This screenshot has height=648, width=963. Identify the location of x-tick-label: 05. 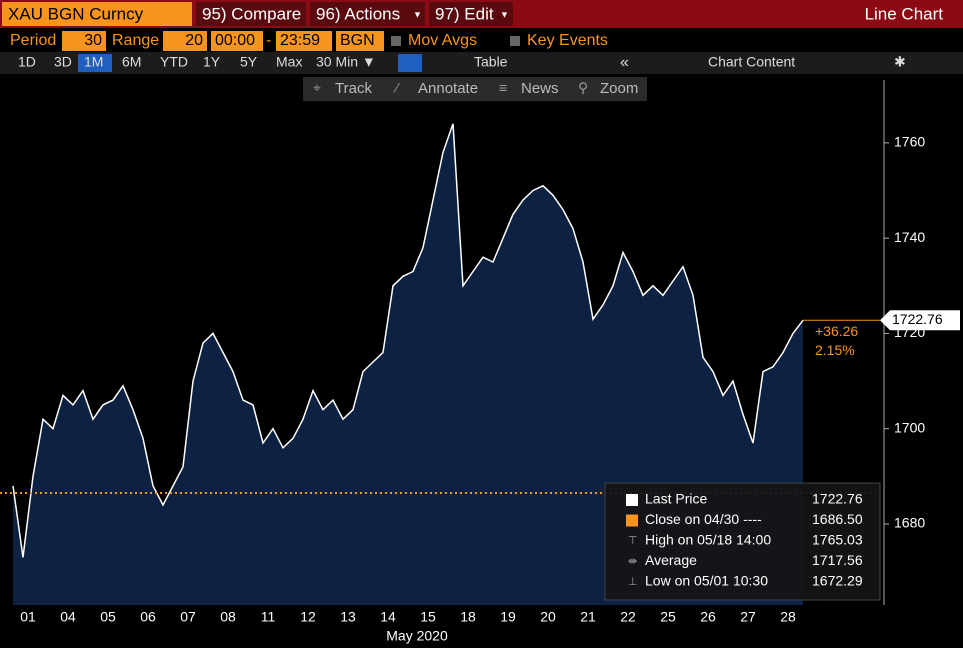
(108, 617).